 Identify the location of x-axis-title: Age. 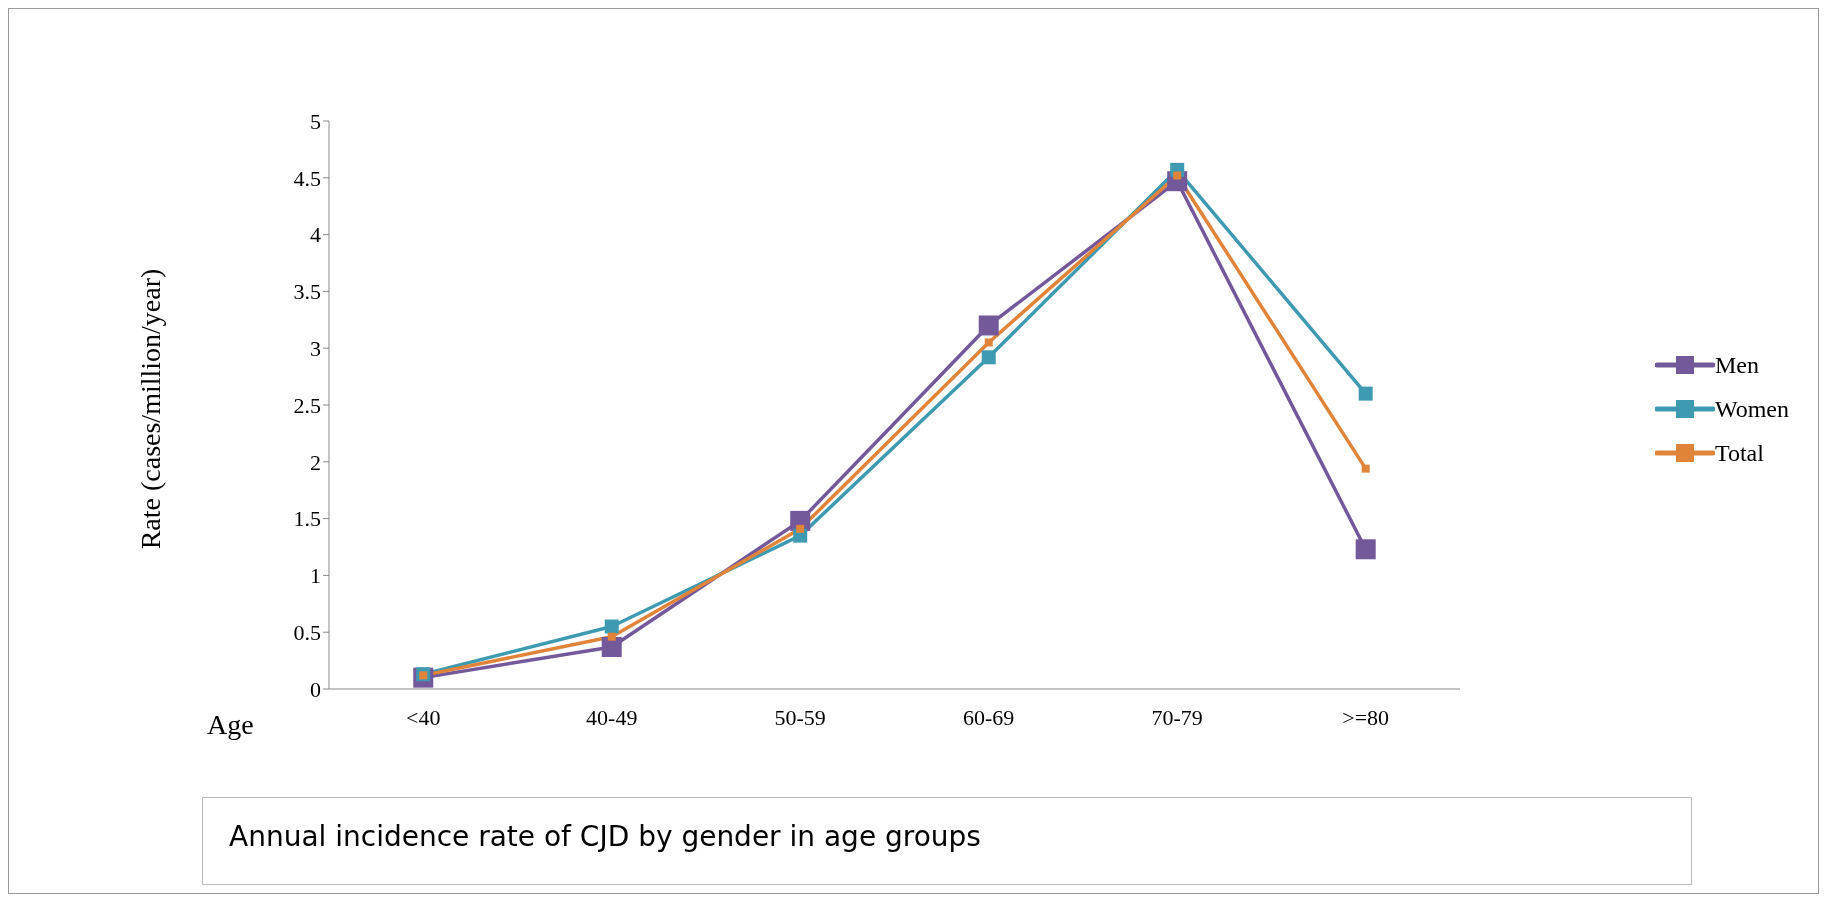
(230, 725).